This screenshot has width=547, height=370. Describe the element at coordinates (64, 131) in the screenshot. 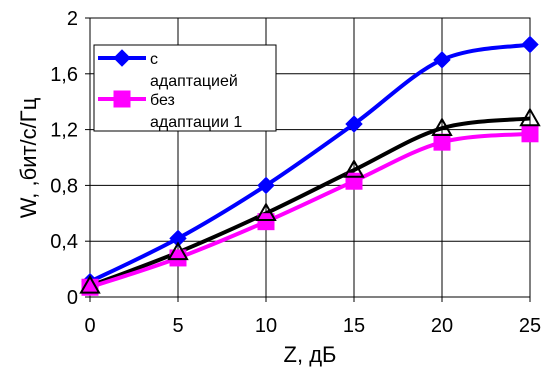

I see `y-tick-label: 1,2` at that location.